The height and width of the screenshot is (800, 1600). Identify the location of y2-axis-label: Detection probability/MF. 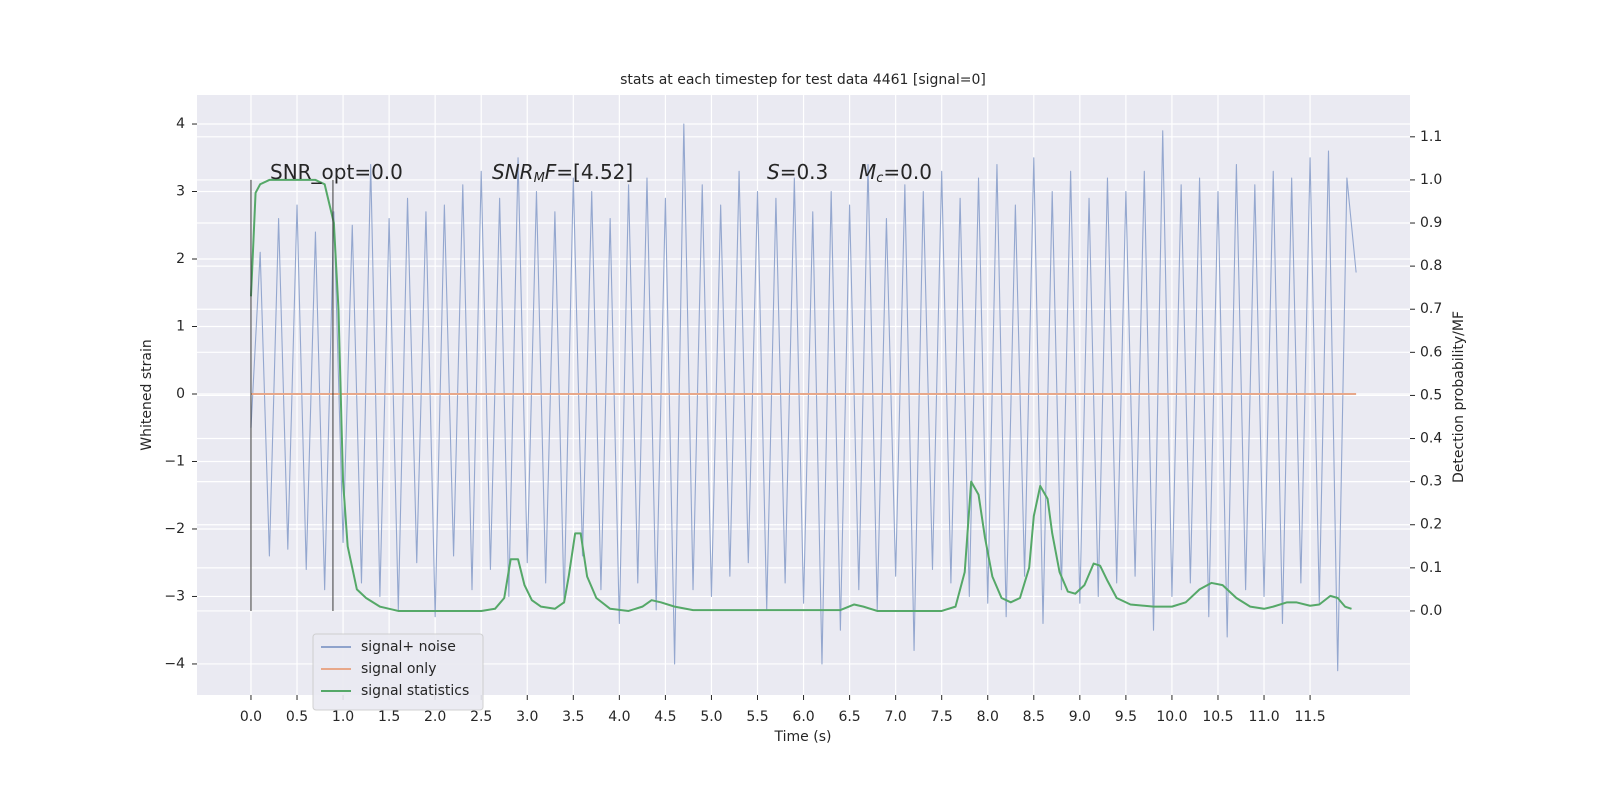
(1459, 397).